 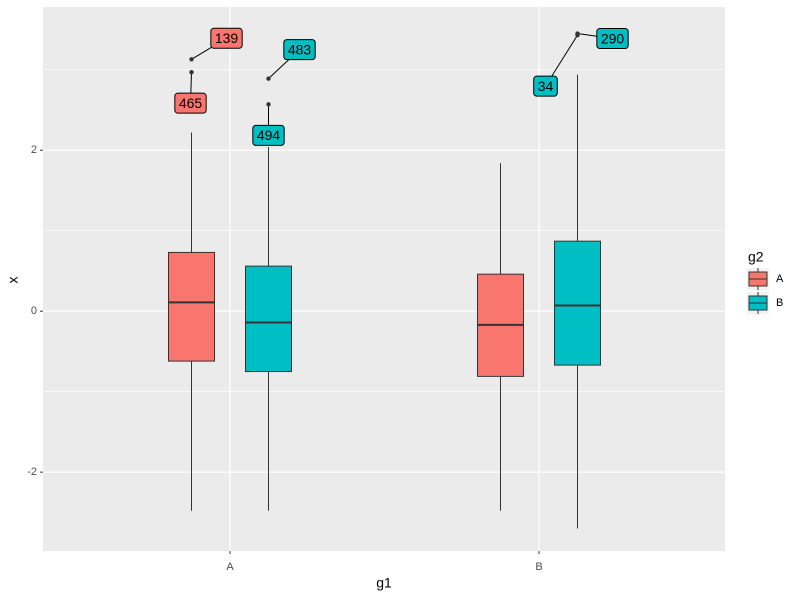 What do you see at coordinates (32, 472) in the screenshot?
I see `y-tick-label: -2` at bounding box center [32, 472].